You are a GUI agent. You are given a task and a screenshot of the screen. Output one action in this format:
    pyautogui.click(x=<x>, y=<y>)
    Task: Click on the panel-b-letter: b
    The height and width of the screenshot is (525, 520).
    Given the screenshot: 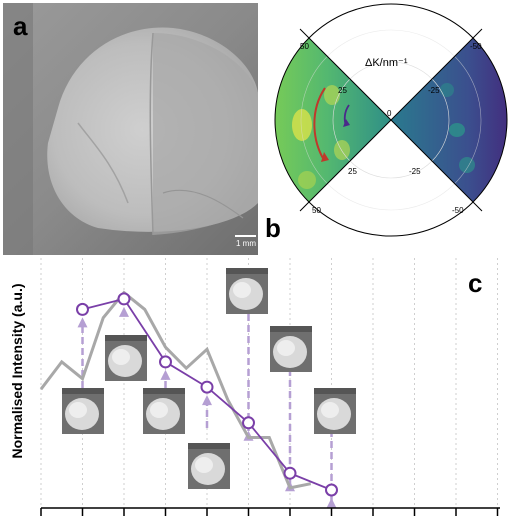 What is the action you would take?
    pyautogui.click(x=273, y=228)
    